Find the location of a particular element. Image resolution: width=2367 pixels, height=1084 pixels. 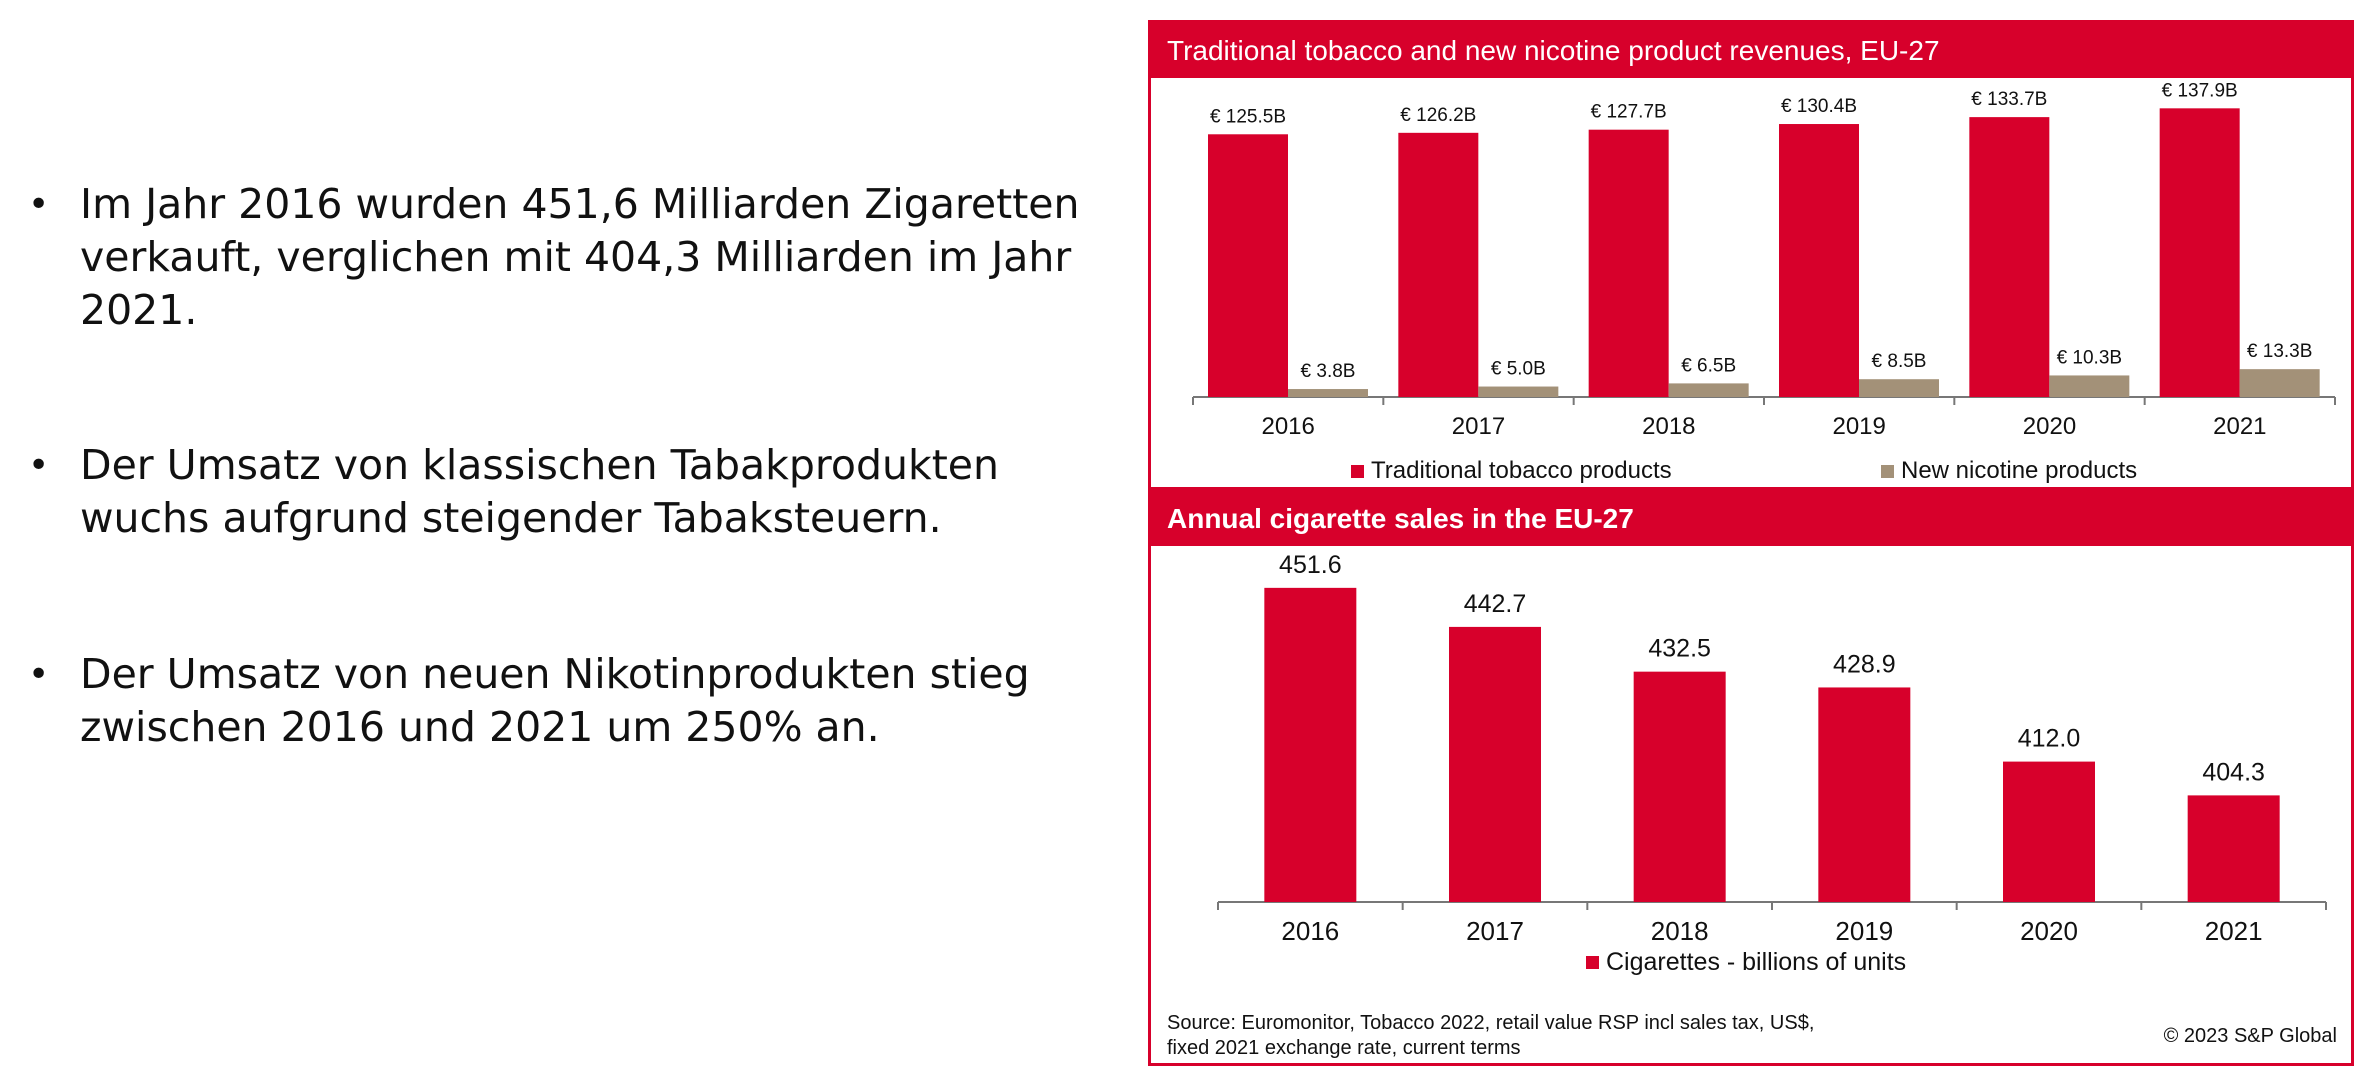

data-label: 428.9 is located at coordinates (1864, 664).